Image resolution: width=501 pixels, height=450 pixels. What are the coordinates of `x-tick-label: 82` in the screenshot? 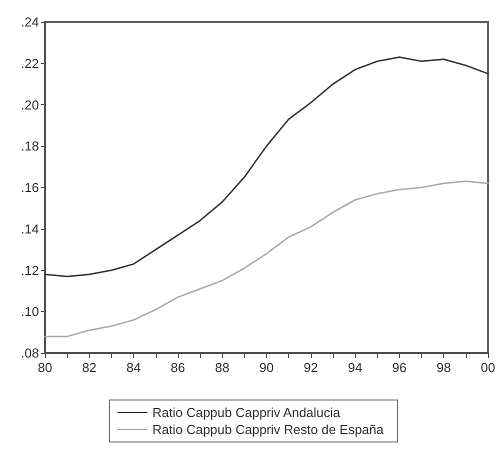 It's located at (89, 367).